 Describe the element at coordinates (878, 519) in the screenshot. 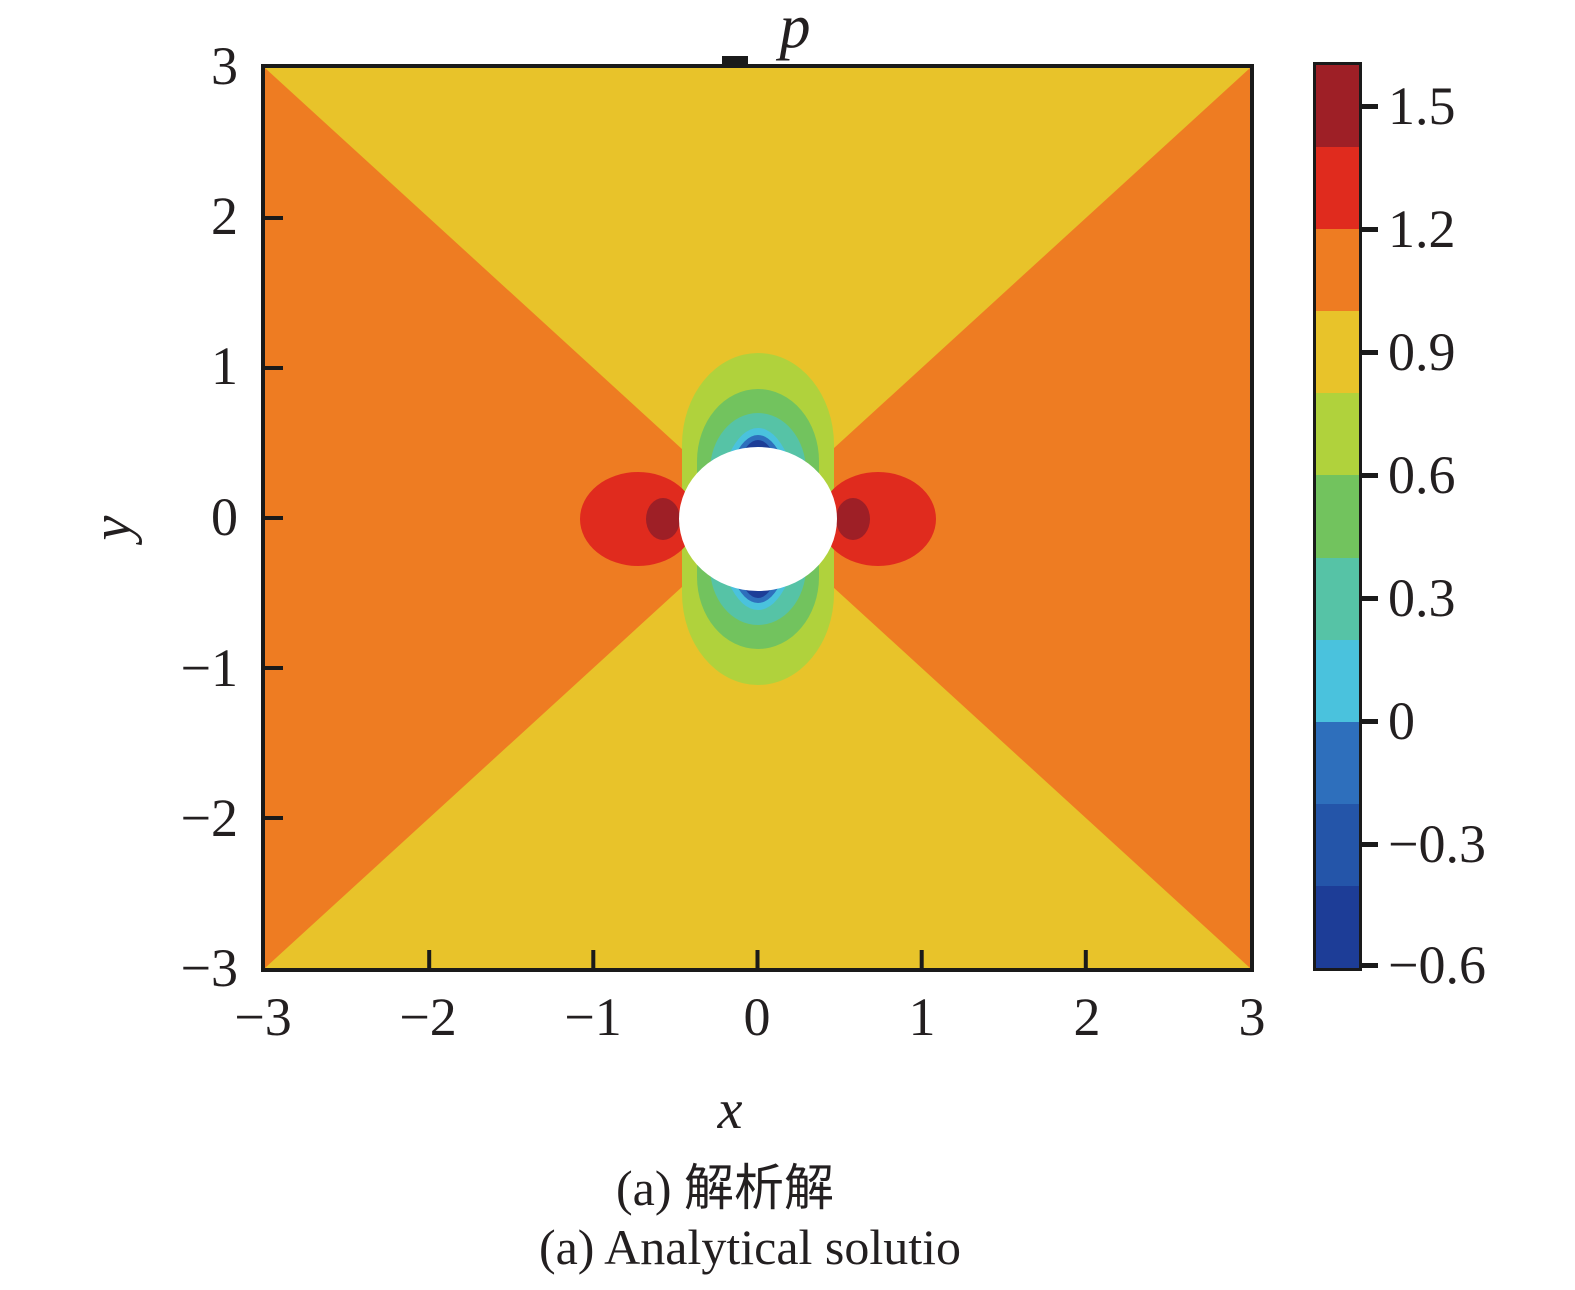

I see `stagnation-lobe-red-right` at that location.